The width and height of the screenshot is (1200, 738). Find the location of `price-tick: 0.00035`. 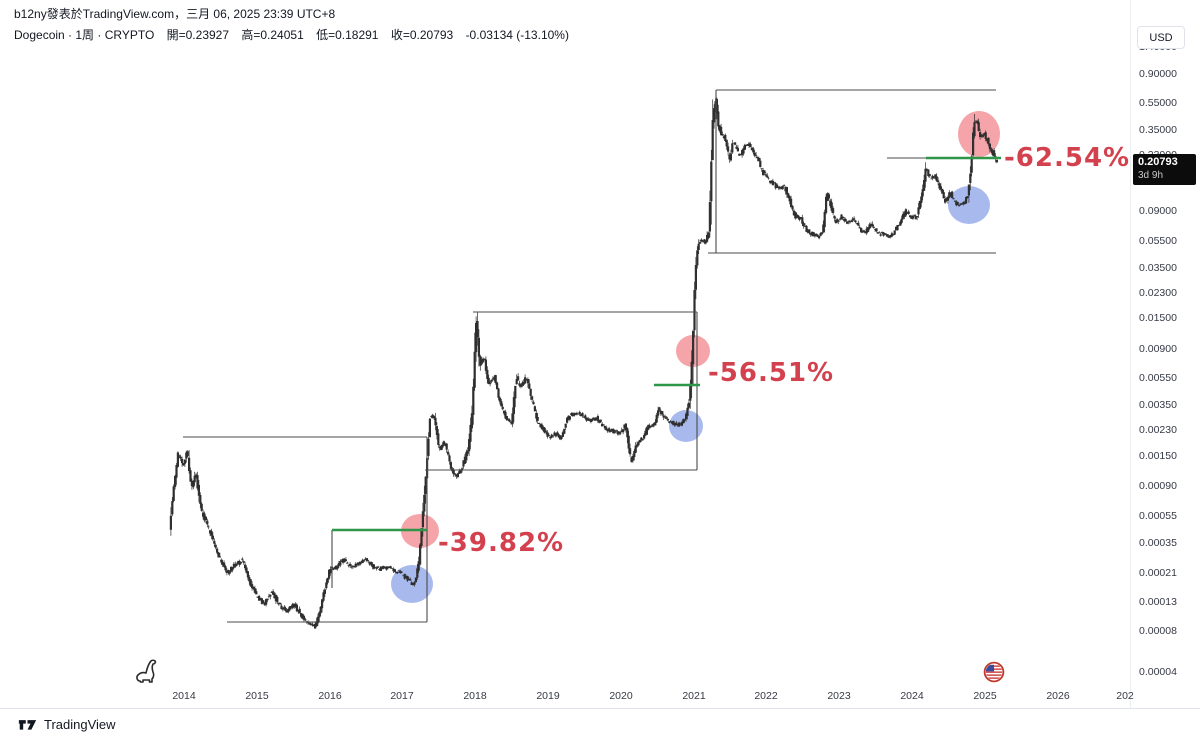

price-tick: 0.00035 is located at coordinates (1158, 543).